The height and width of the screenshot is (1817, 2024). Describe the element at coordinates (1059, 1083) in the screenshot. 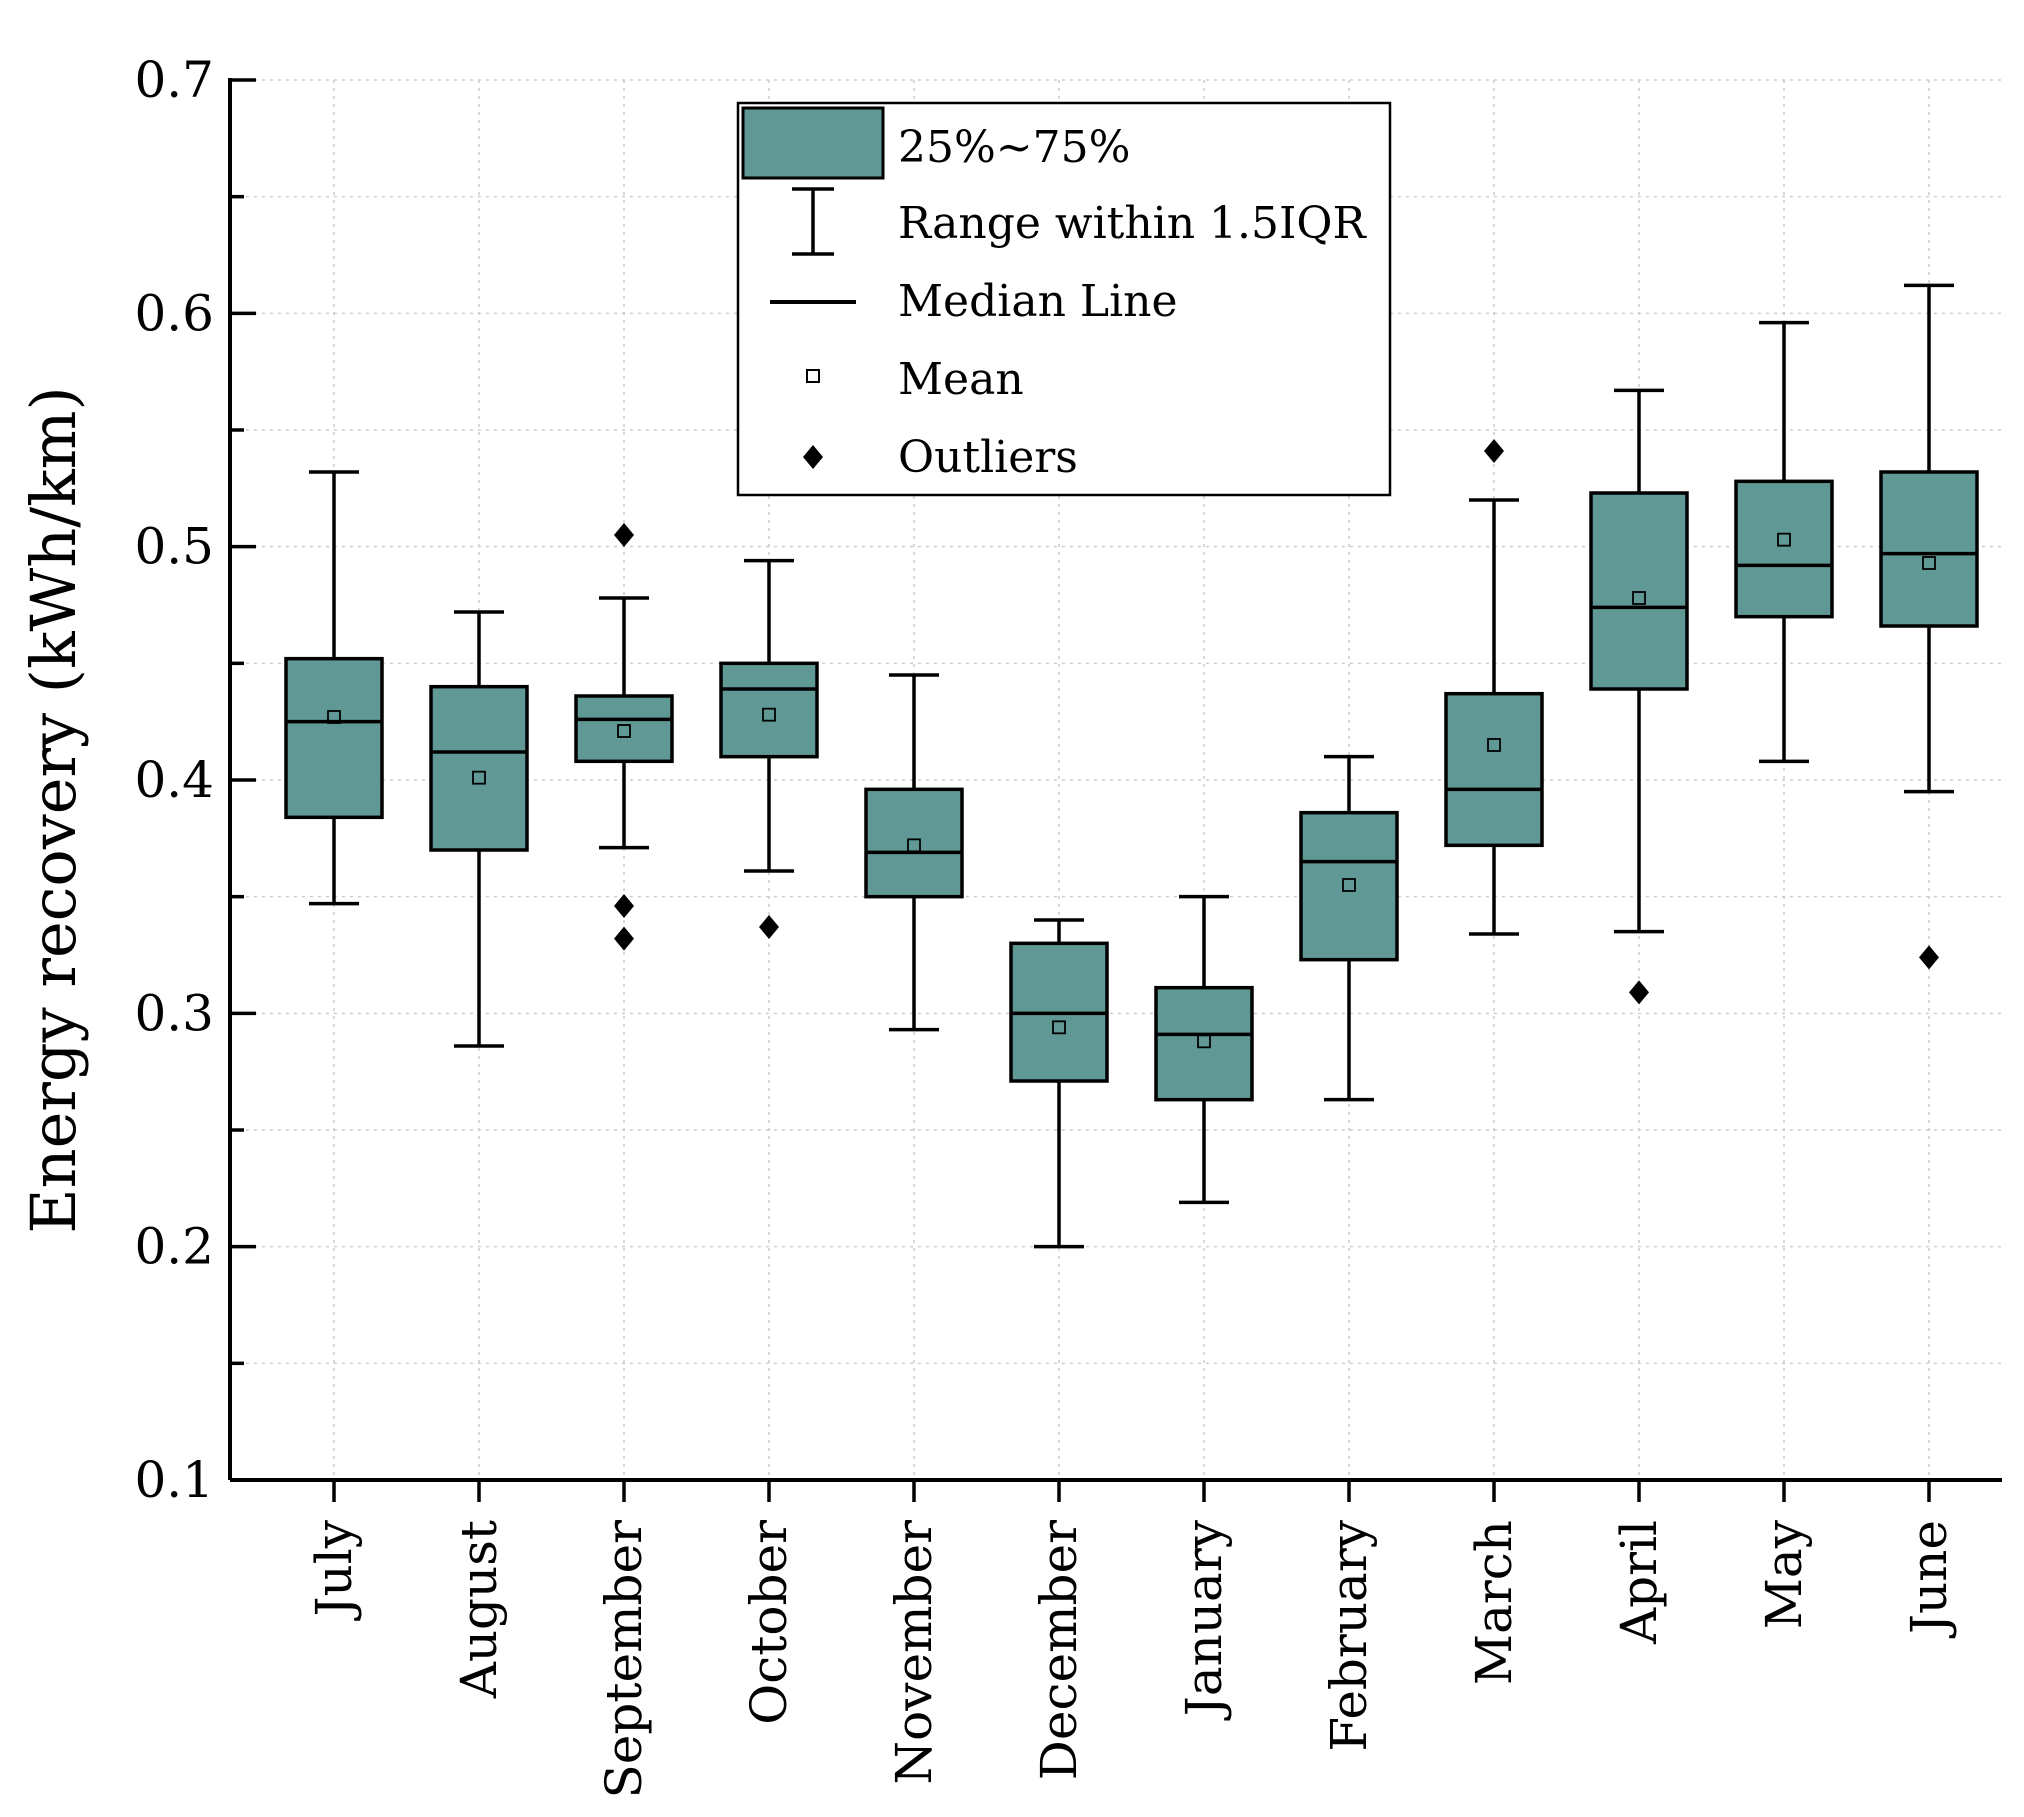

I see `box-december` at that location.